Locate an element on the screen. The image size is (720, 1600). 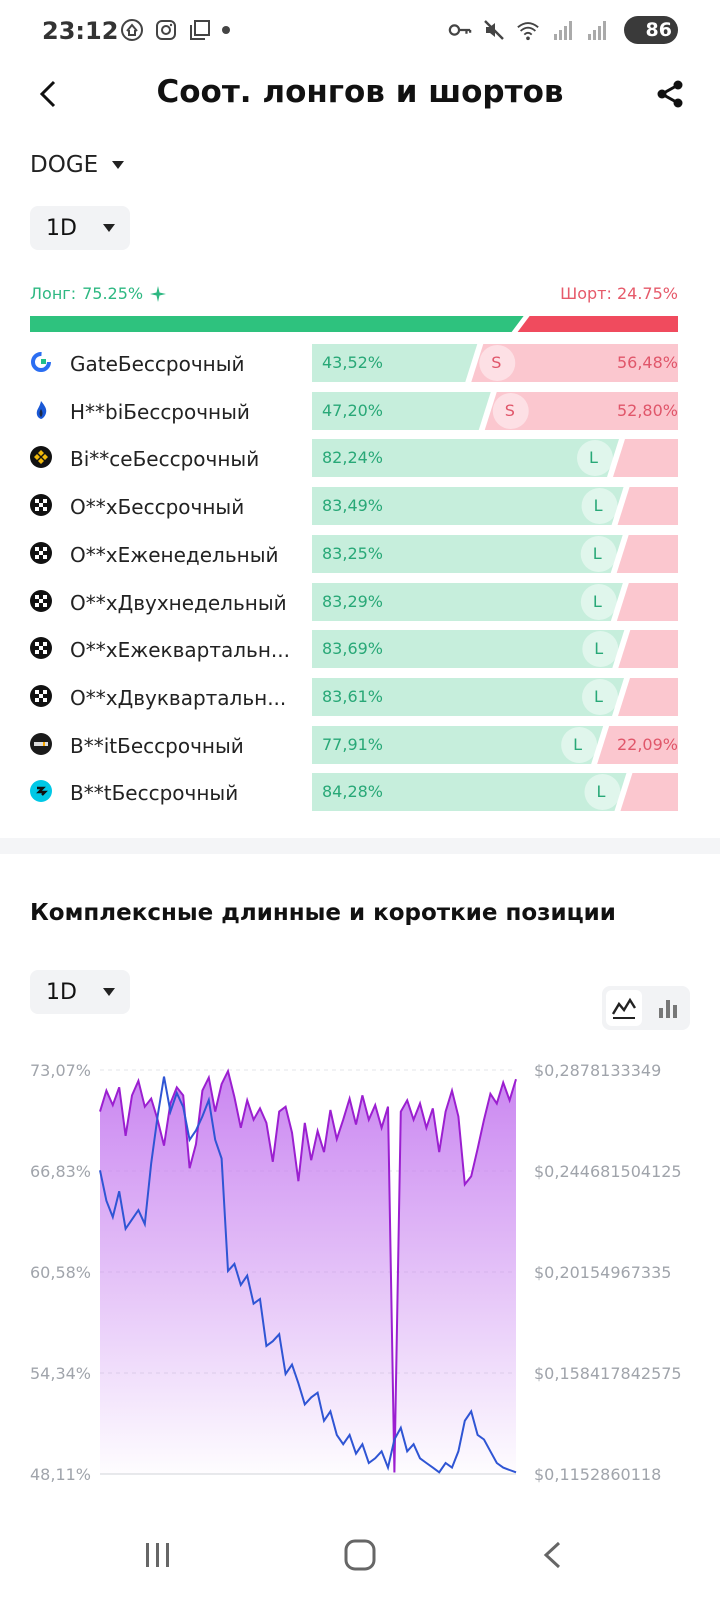
system-nav-bar is located at coordinates (360, 1555).